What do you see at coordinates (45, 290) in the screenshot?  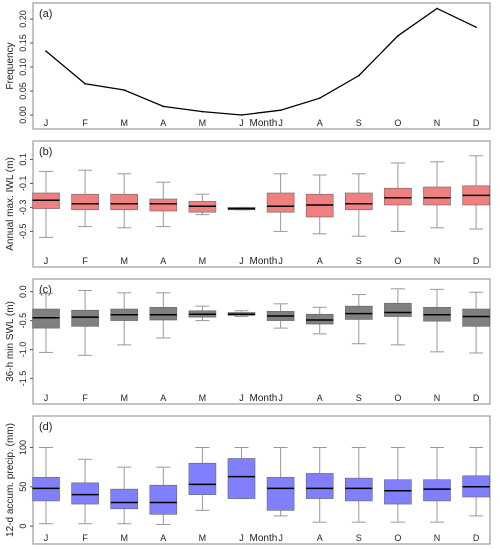 I see `panel-label: (c)` at bounding box center [45, 290].